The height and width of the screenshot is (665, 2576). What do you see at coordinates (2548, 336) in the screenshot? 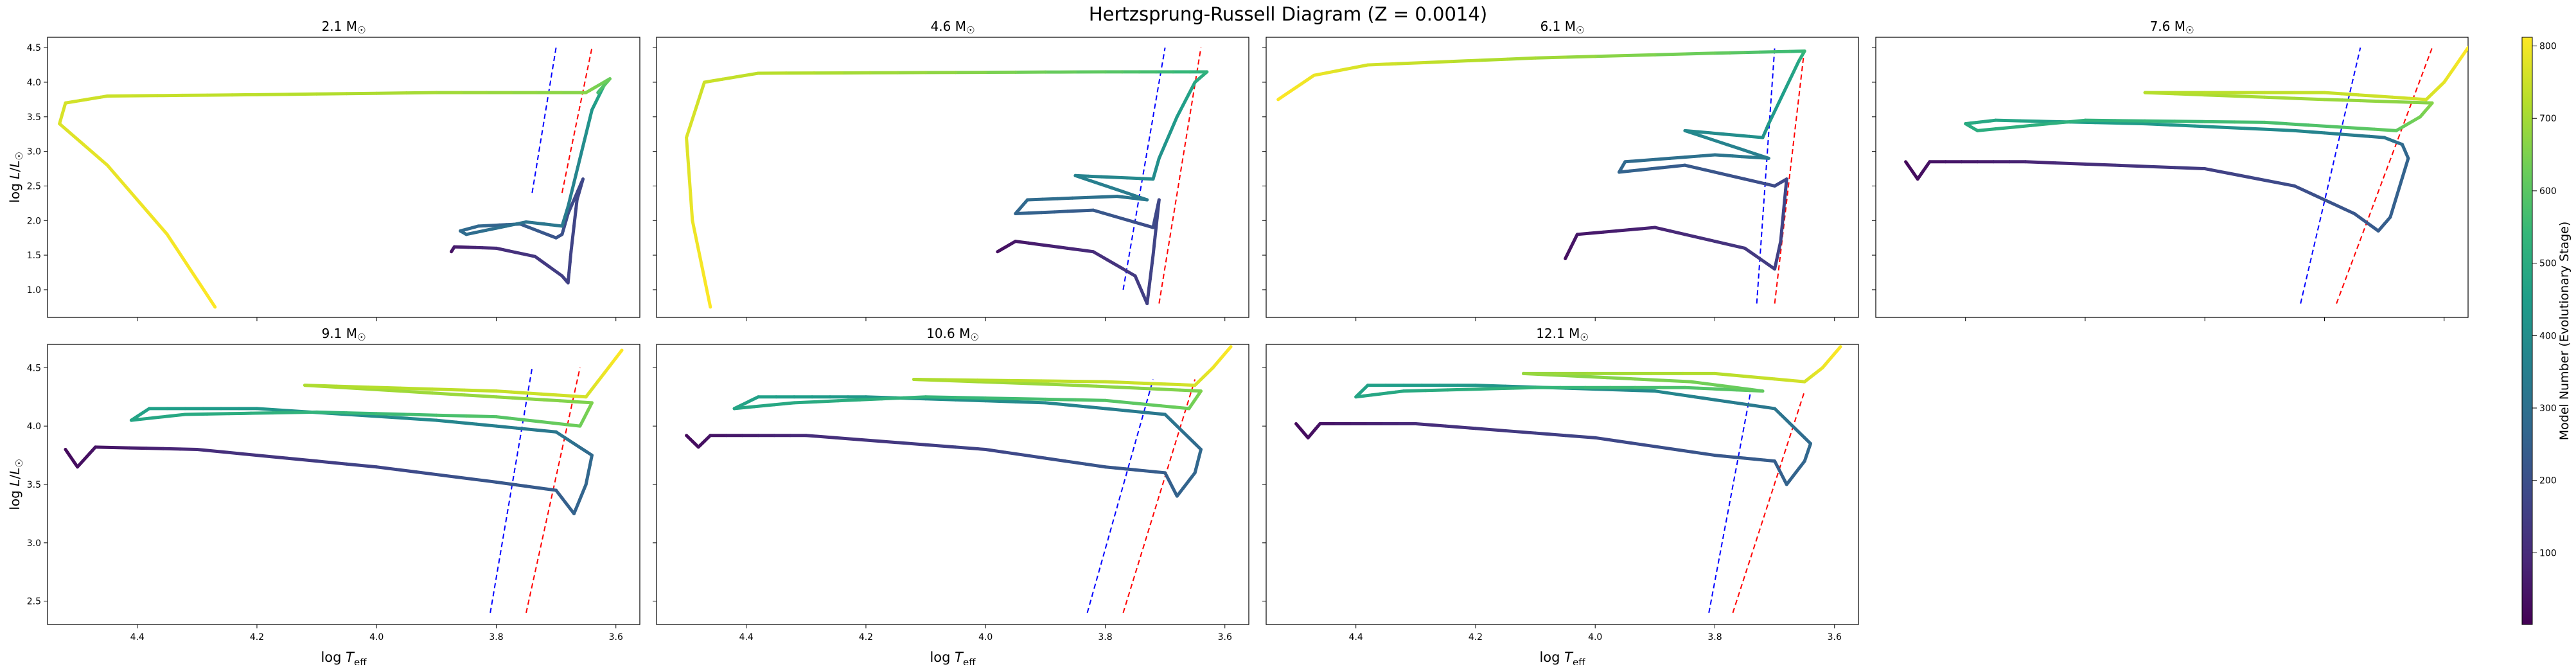
I see `colorbar-tick-label: 400` at bounding box center [2548, 336].